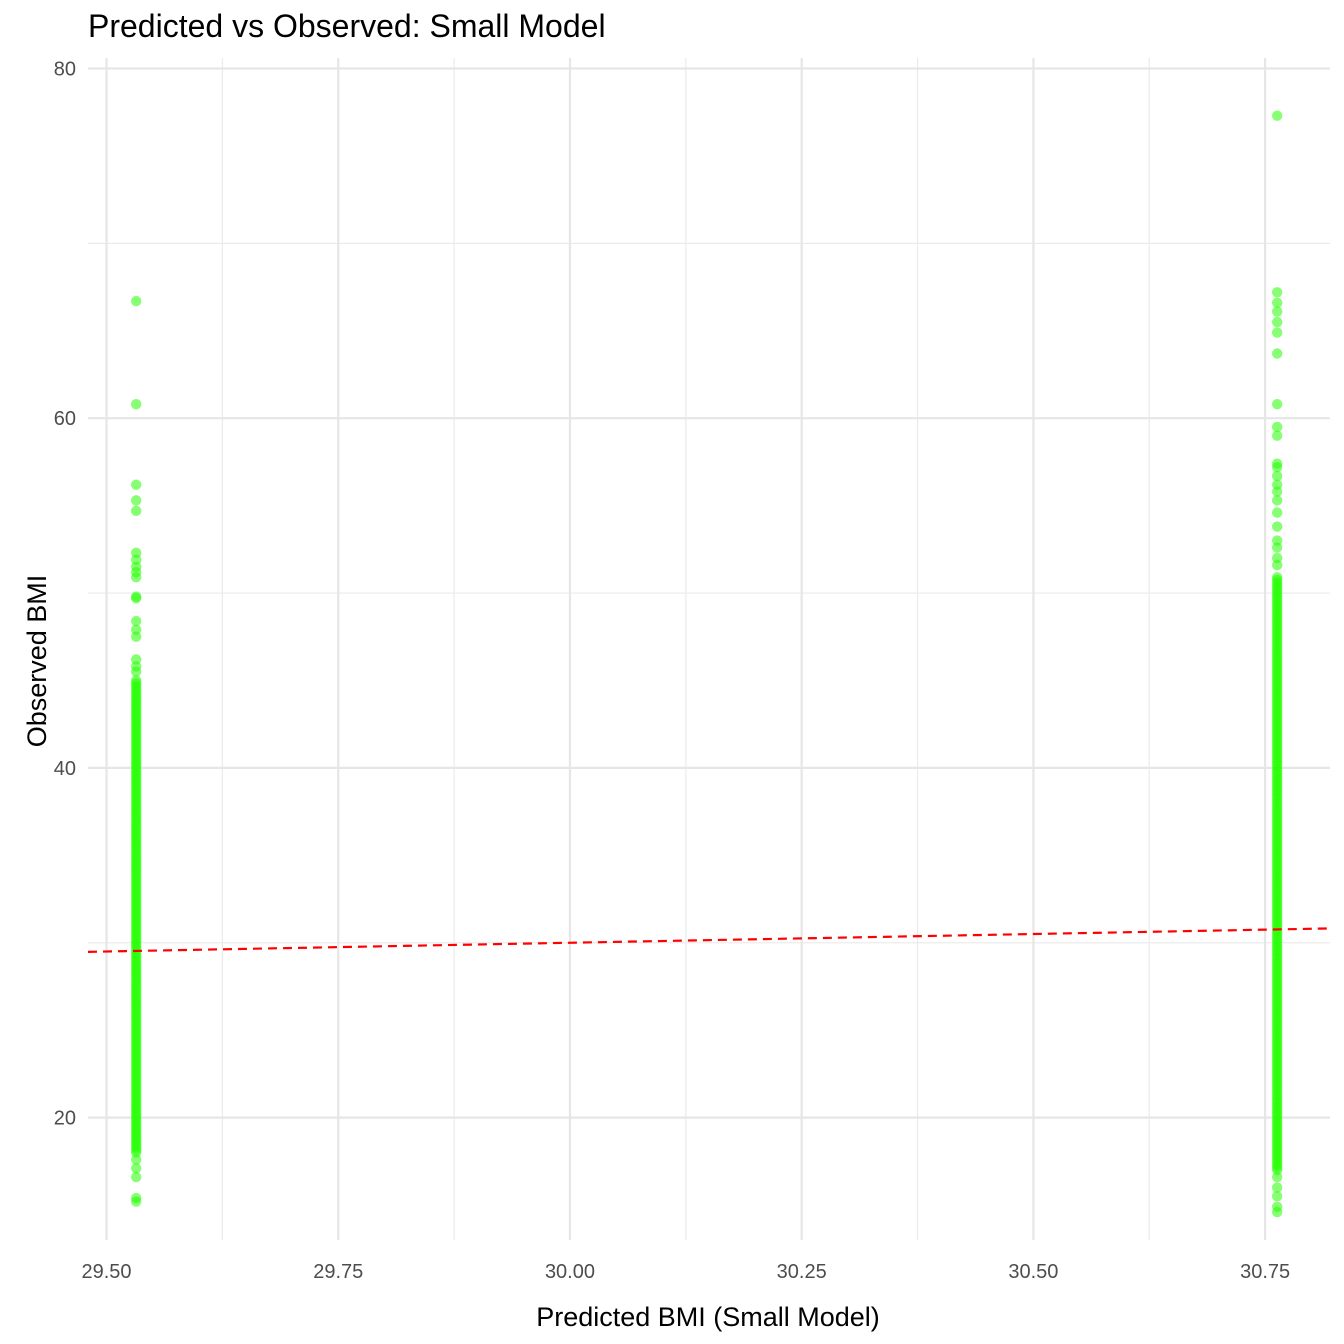 This screenshot has height=1344, width=1344. Describe the element at coordinates (686, 1272) in the screenshot. I see `x-axis-ticks: 29.50 29.75 30.00 30.25 30.50 30.75` at that location.